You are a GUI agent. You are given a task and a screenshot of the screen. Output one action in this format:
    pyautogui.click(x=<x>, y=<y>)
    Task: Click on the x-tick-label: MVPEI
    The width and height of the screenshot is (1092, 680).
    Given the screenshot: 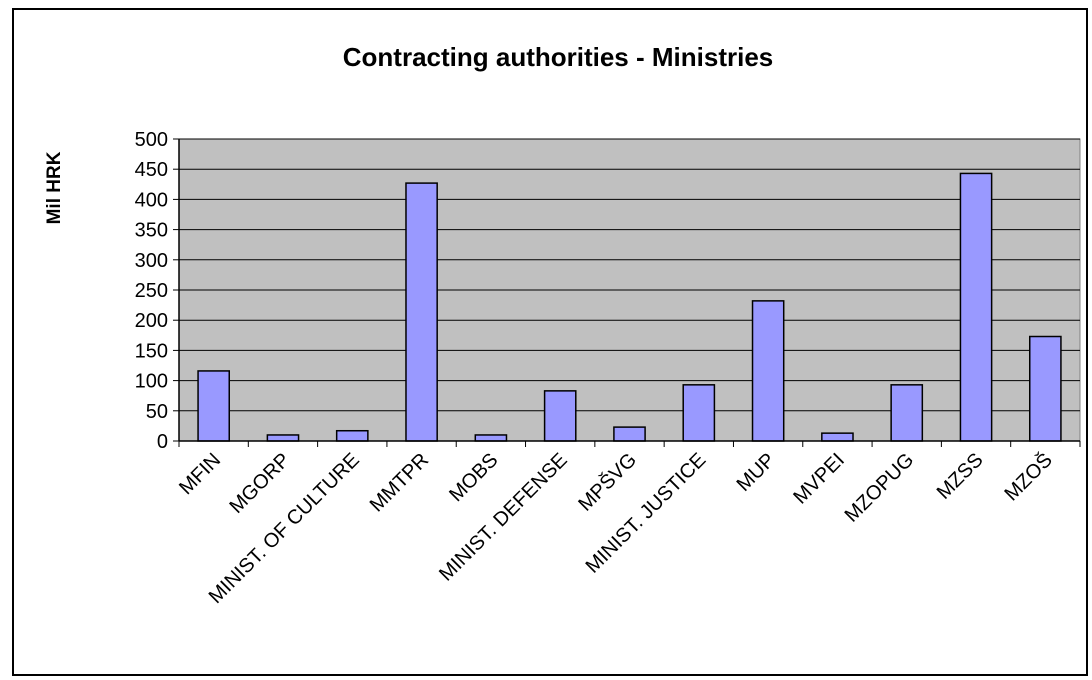 What is the action you would take?
    pyautogui.click(x=819, y=479)
    